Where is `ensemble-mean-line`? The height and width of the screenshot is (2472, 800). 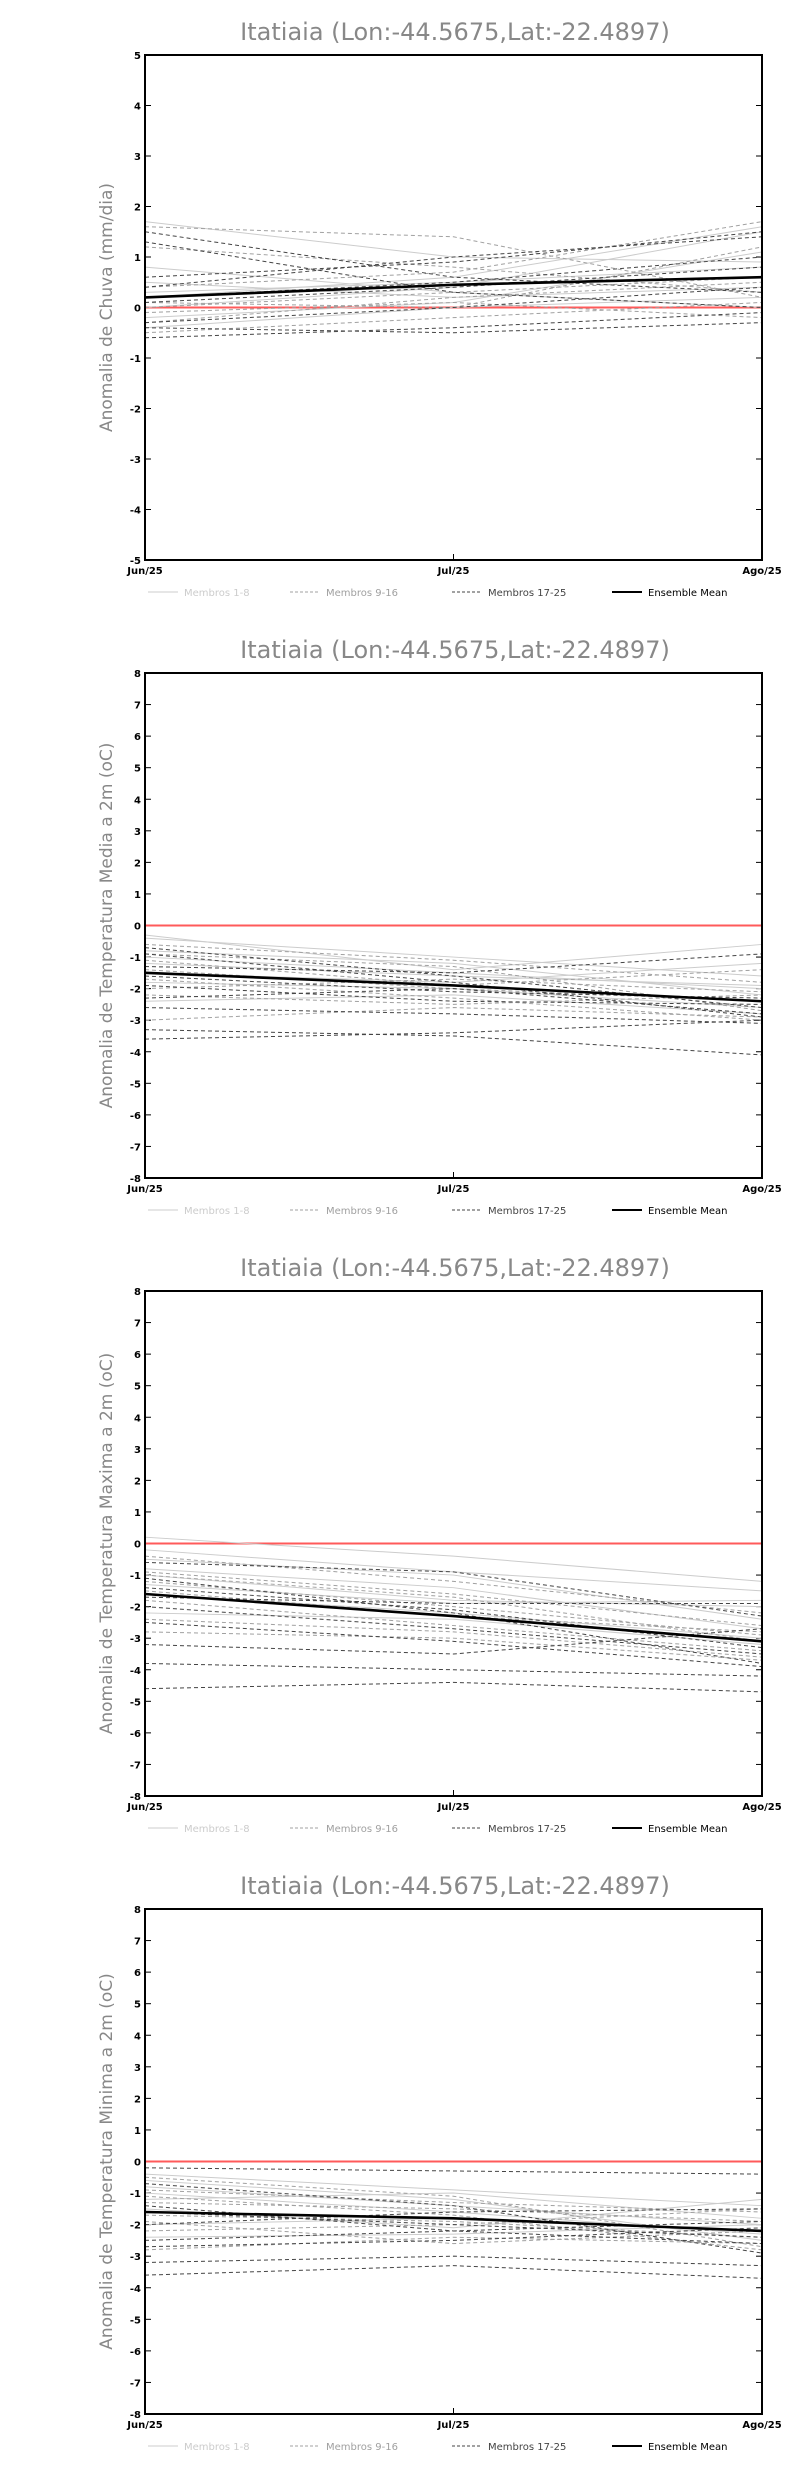 ensemble-mean-line is located at coordinates (453, 987).